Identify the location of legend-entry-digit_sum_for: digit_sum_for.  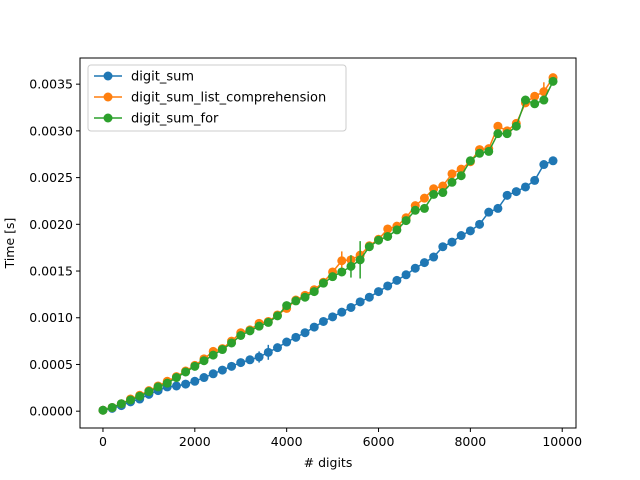
(156, 119).